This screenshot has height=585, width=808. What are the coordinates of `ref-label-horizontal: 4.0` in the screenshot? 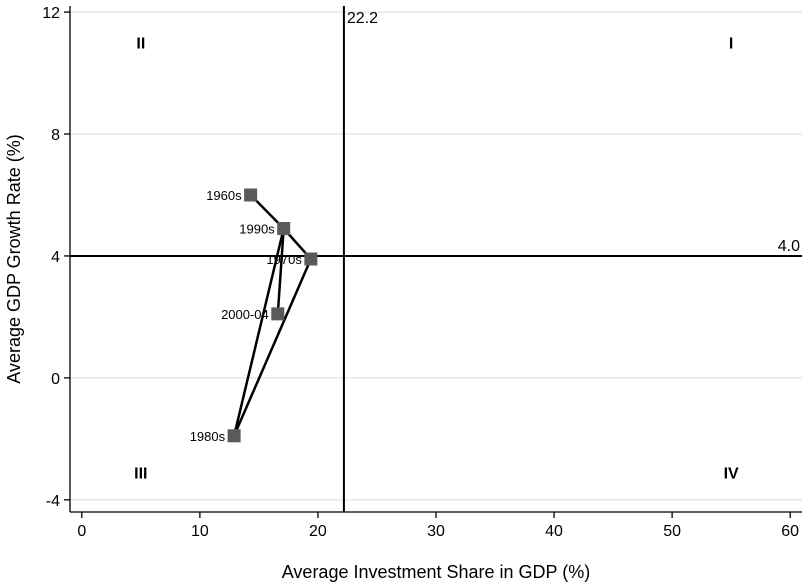 It's located at (789, 246).